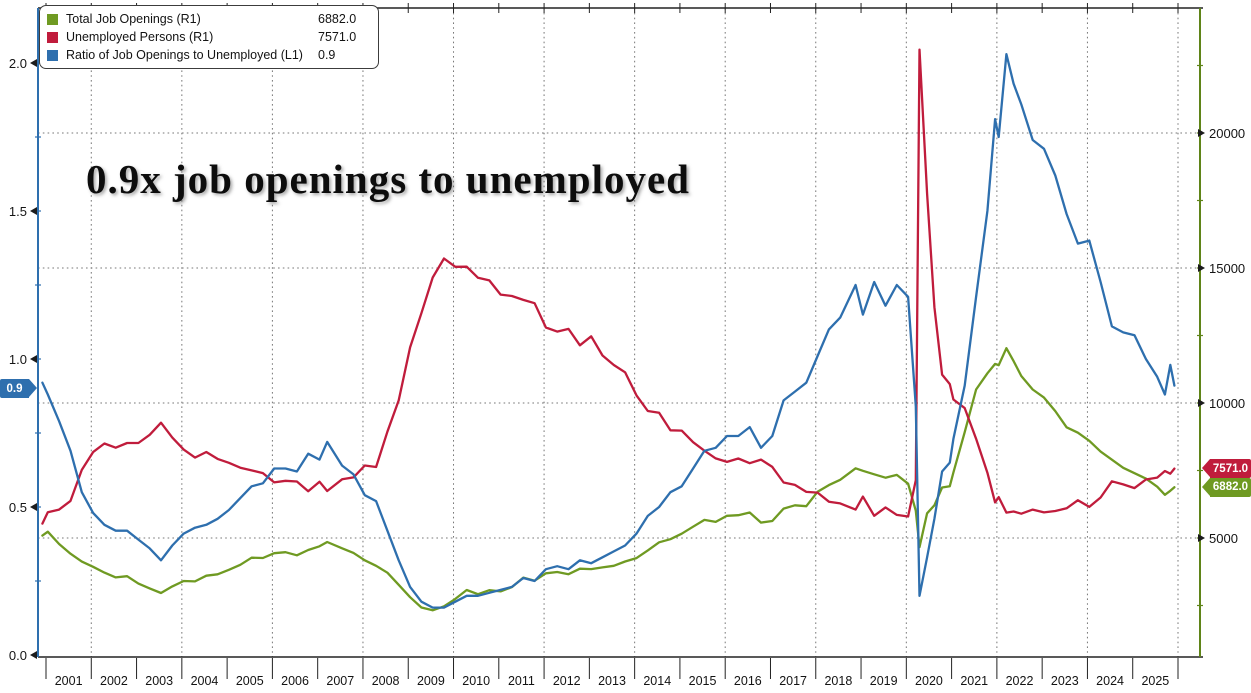 The height and width of the screenshot is (693, 1251). I want to click on ratio-swatch-icon, so click(52, 55).